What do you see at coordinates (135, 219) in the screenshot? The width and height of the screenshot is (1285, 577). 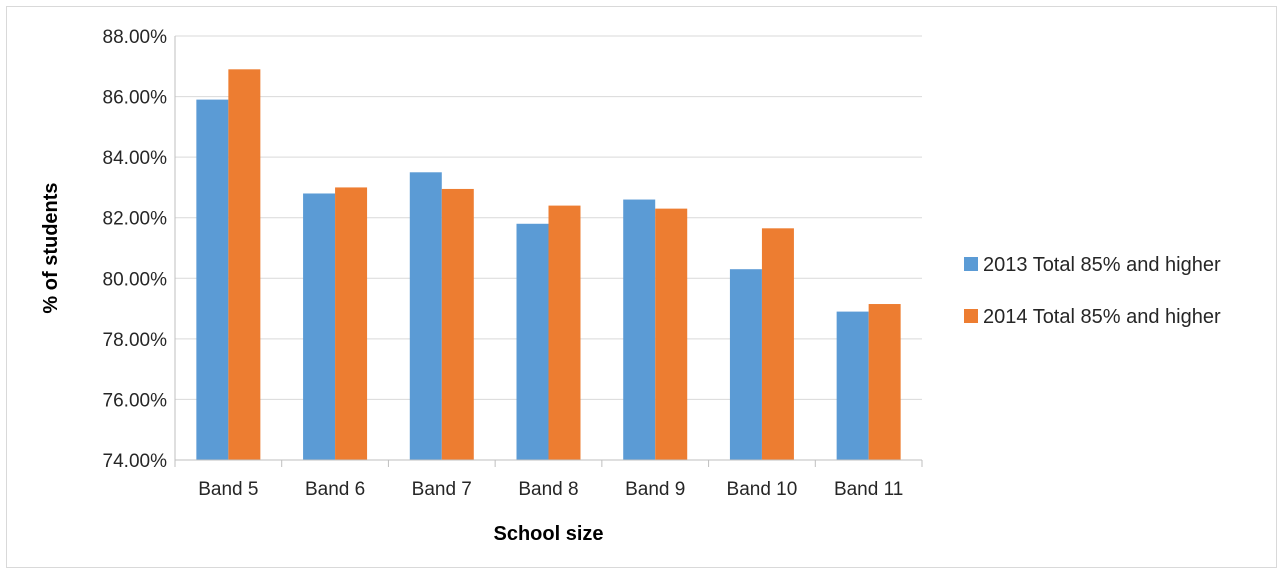 I see `y-tick-label: 82.00%` at bounding box center [135, 219].